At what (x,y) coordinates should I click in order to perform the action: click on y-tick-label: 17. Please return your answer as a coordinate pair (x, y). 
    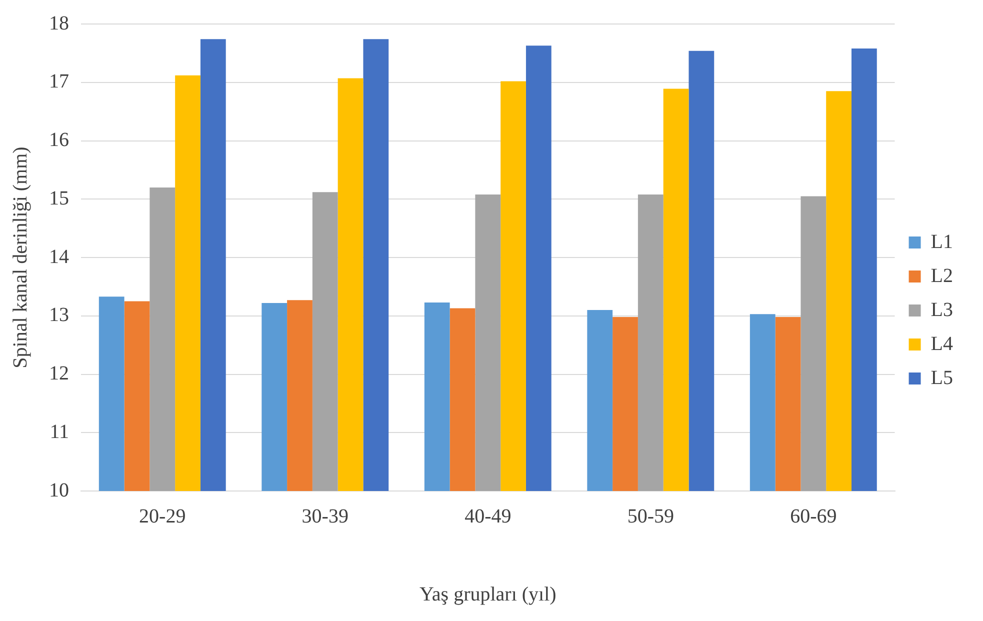
    Looking at the image, I should click on (59, 81).